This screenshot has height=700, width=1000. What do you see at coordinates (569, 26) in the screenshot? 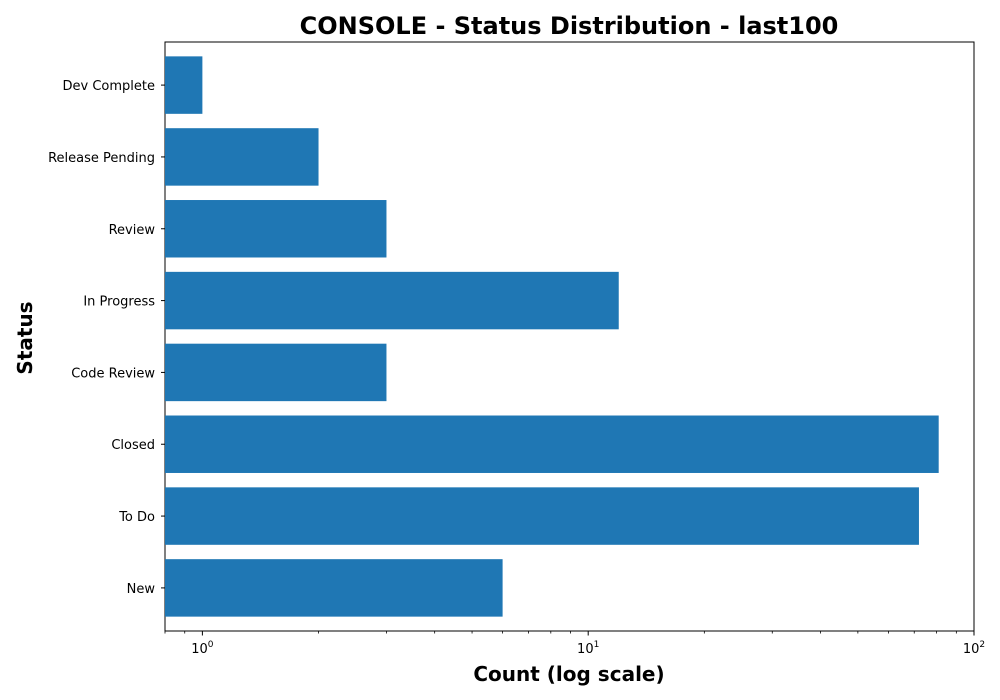
I see `chart-title: CONSOLE - Status Distribution - last100` at bounding box center [569, 26].